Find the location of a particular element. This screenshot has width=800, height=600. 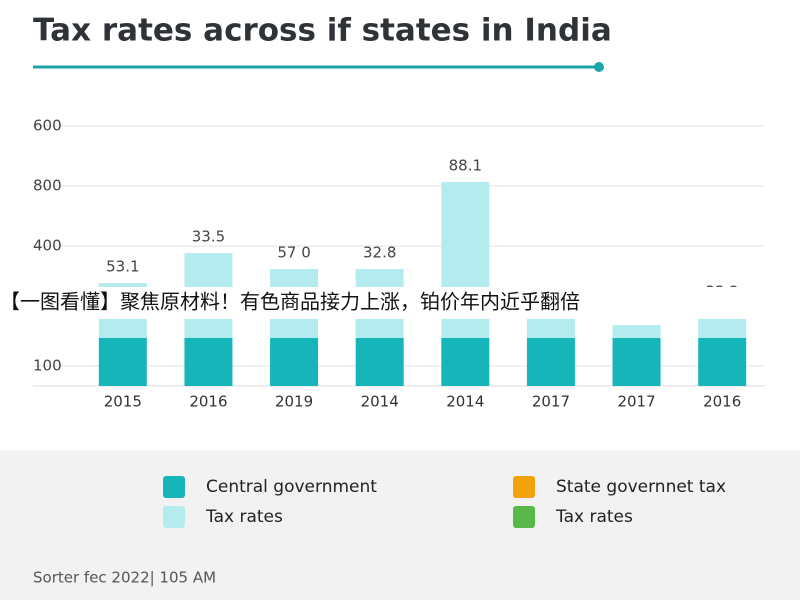

banner: 【一图看懂】聚焦原材料！有色商品接力上涨，铂价年内近乎翻倍 is located at coordinates (290, 302).